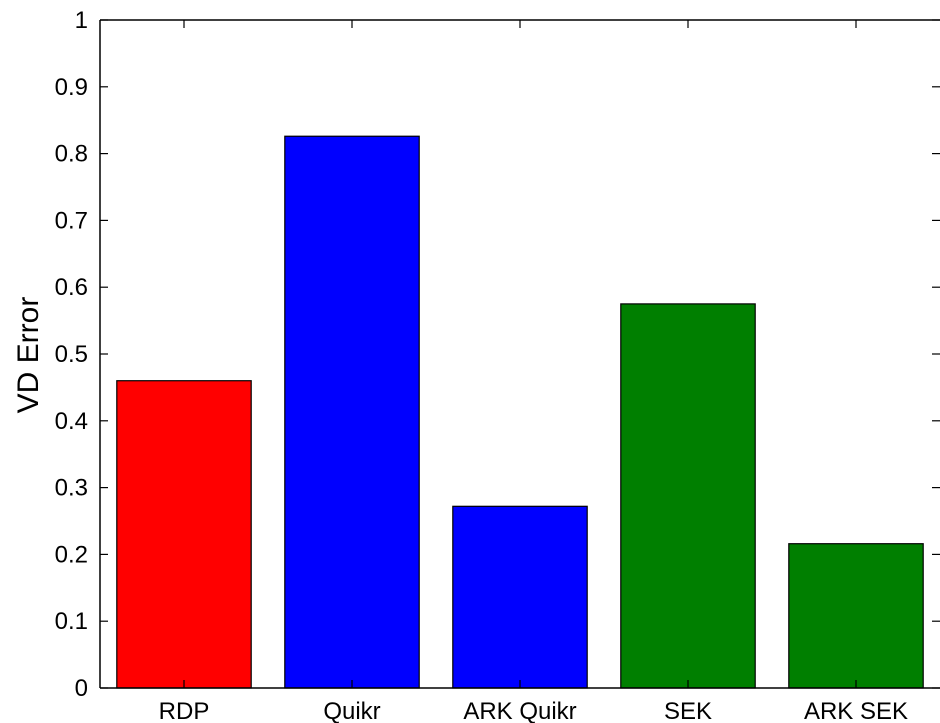 Image resolution: width=940 pixels, height=723 pixels. Describe the element at coordinates (71, 154) in the screenshot. I see `y-tick-label: 0.8` at that location.